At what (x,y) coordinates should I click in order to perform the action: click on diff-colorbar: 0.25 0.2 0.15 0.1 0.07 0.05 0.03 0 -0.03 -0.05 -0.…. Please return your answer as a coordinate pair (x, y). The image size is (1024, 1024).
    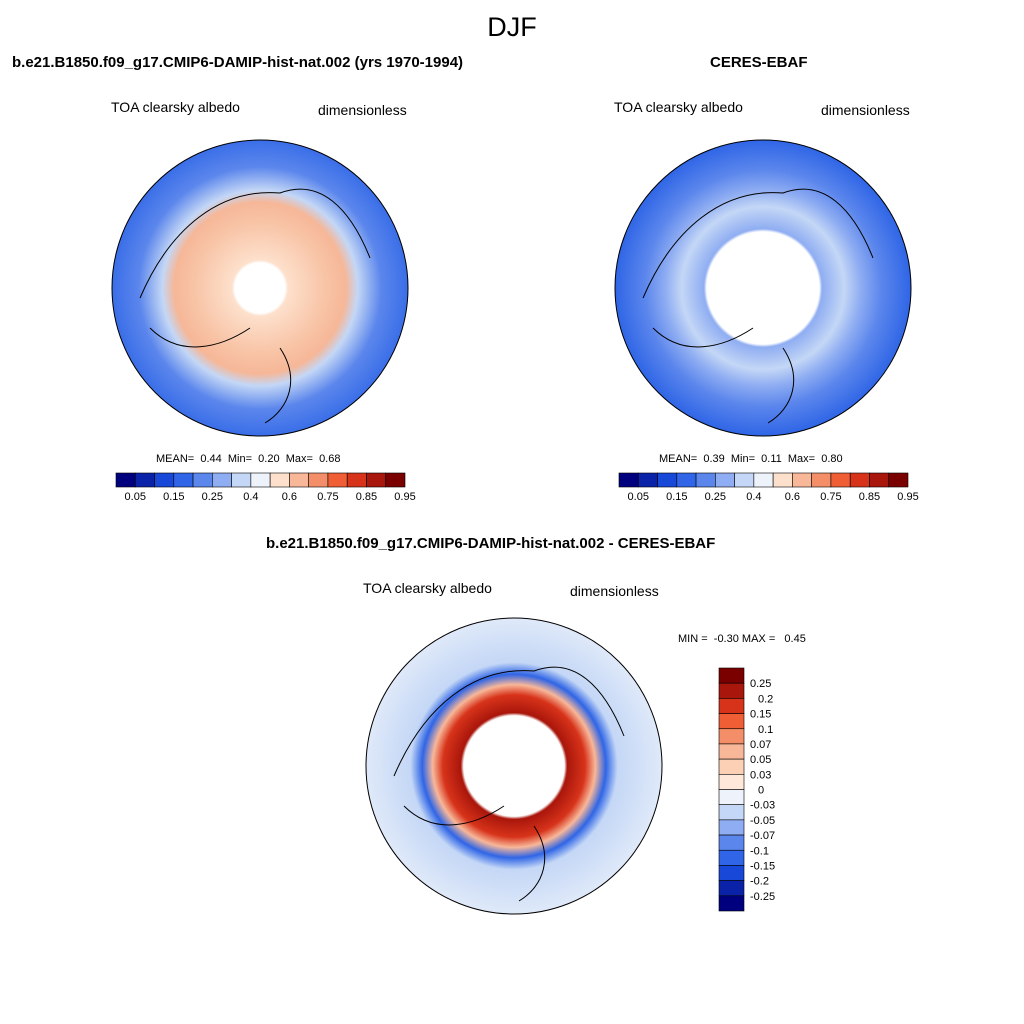
    Looking at the image, I should click on (746, 789).